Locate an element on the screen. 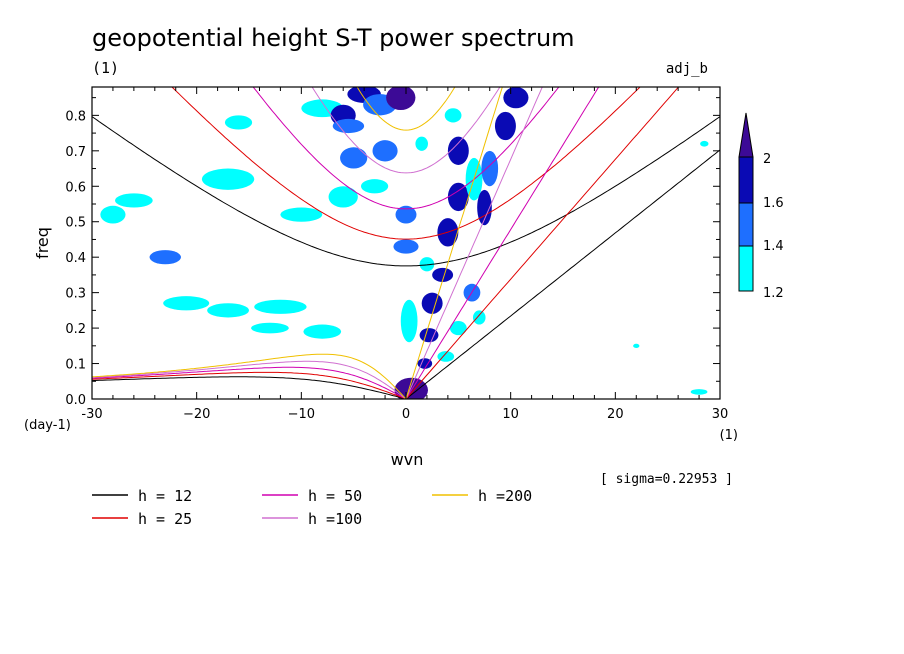  legend-label: h =200 is located at coordinates (505, 496).